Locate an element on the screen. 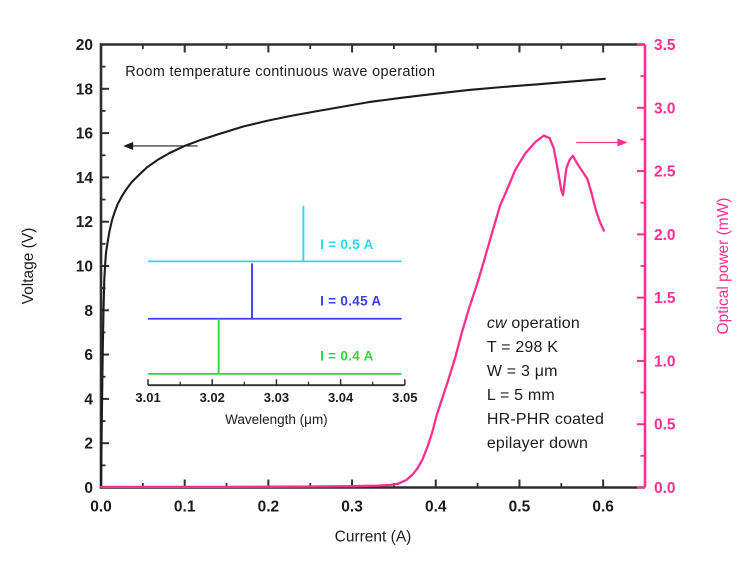 The image size is (750, 565). device-annotation-line: T = 298 K is located at coordinates (522, 347).